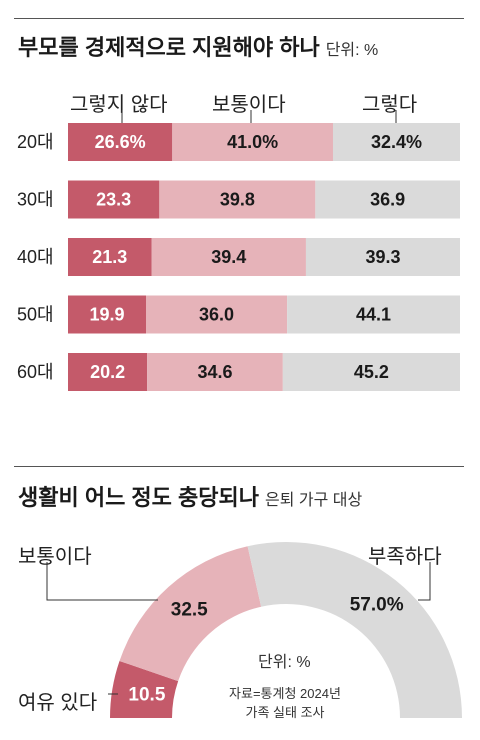 Image resolution: width=480 pixels, height=740 pixels. I want to click on age-label-1: 30대, so click(35, 200).